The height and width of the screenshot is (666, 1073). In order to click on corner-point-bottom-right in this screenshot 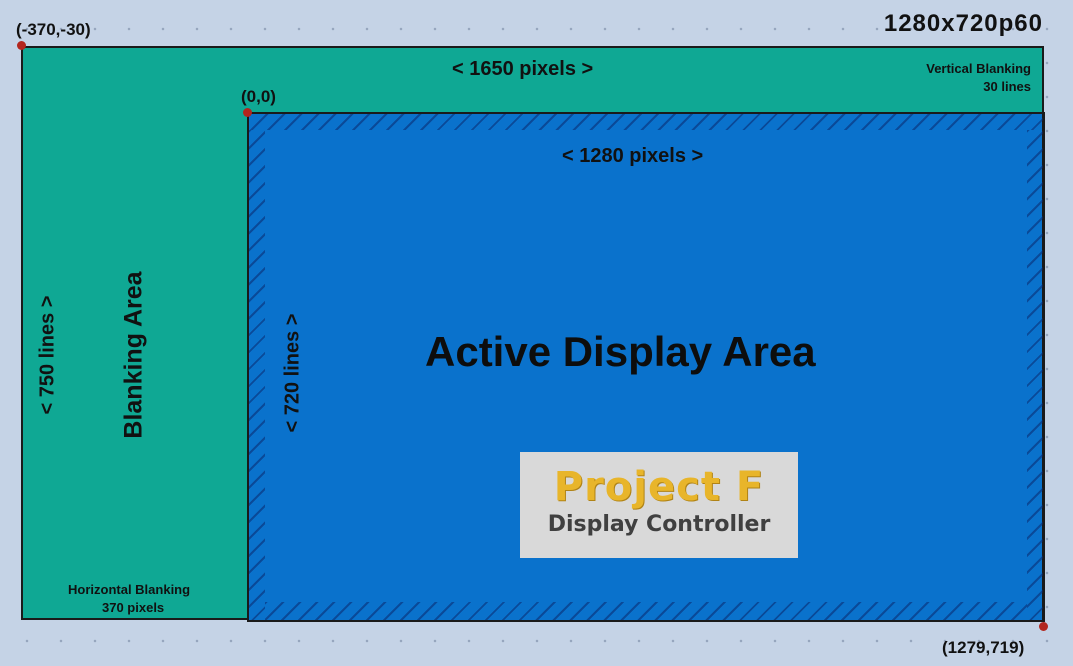, I will do `click(1043, 626)`.